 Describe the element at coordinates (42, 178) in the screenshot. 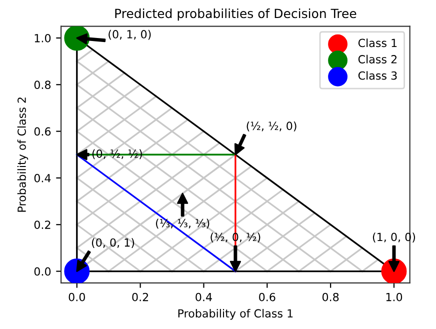

I see `y-tick-label: 0.4` at that location.